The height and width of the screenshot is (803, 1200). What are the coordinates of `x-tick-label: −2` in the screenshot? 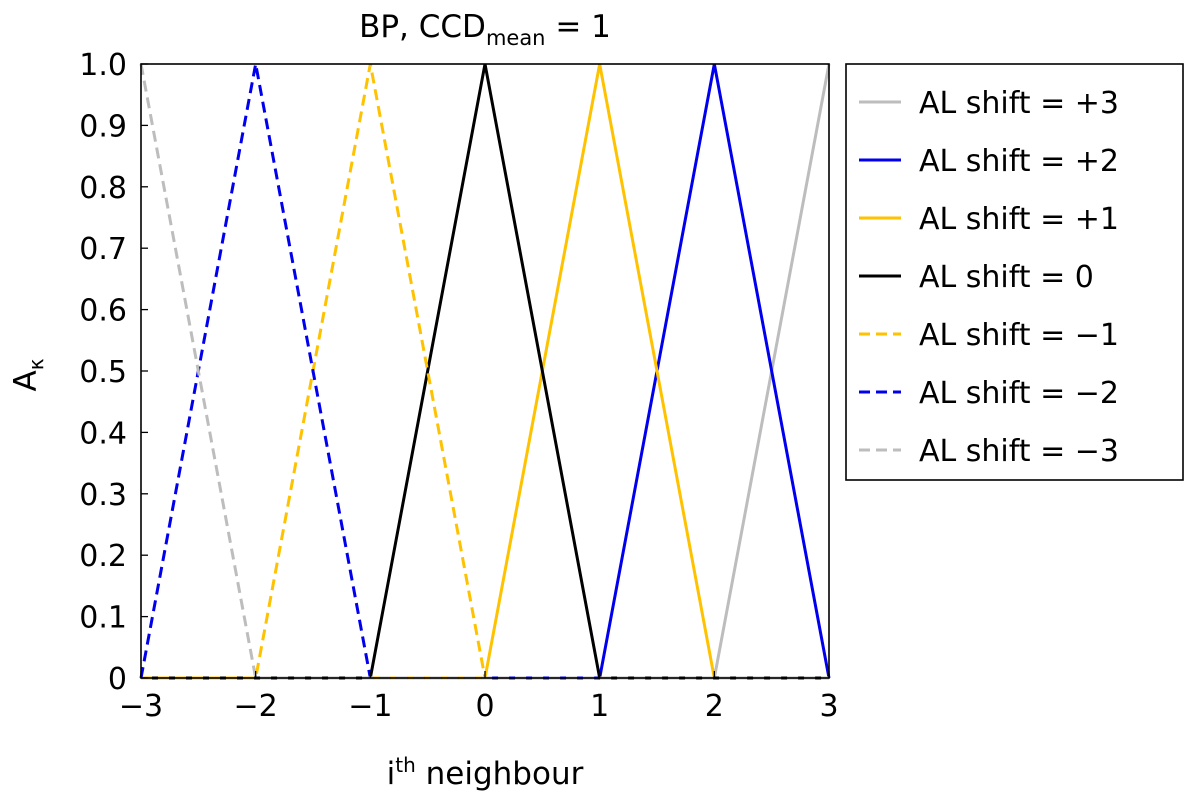 It's located at (256, 706).